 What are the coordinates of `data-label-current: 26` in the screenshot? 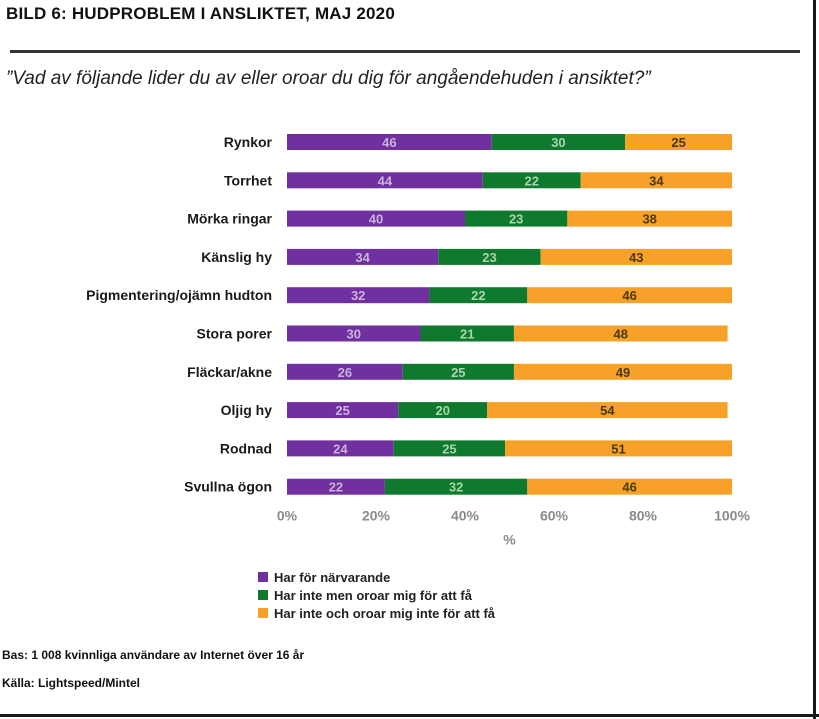 It's located at (345, 372).